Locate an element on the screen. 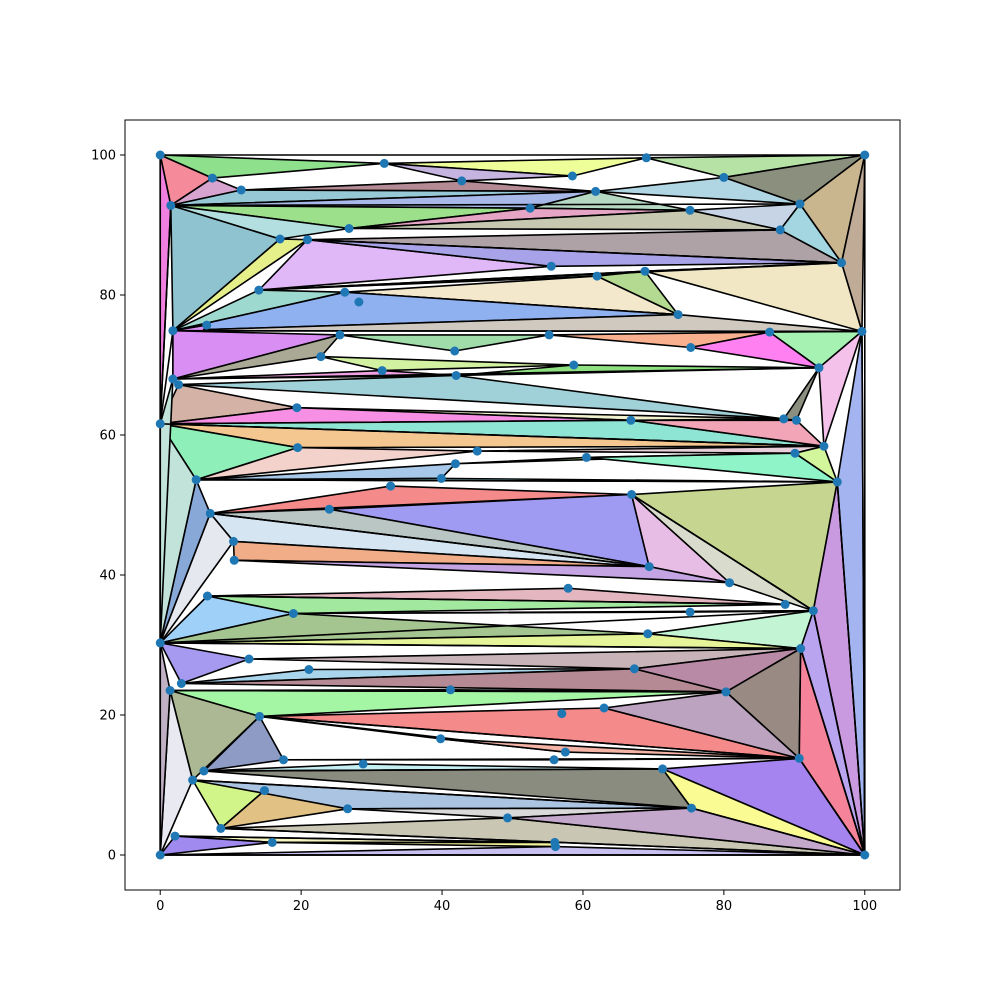 The image size is (1000, 1000). x-tick-label-0: 0 is located at coordinates (160, 906).